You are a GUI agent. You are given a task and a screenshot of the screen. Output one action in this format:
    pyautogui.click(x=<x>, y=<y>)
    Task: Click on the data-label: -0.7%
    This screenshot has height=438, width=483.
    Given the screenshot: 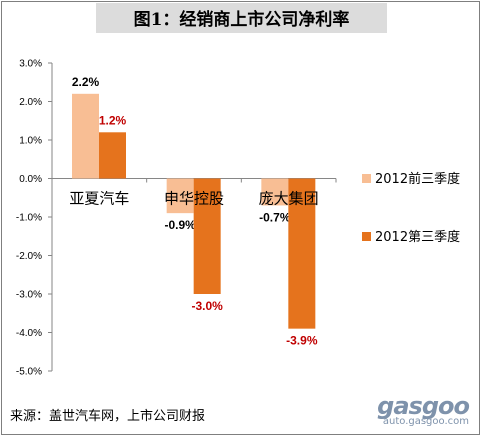 What is the action you would take?
    pyautogui.click(x=275, y=217)
    